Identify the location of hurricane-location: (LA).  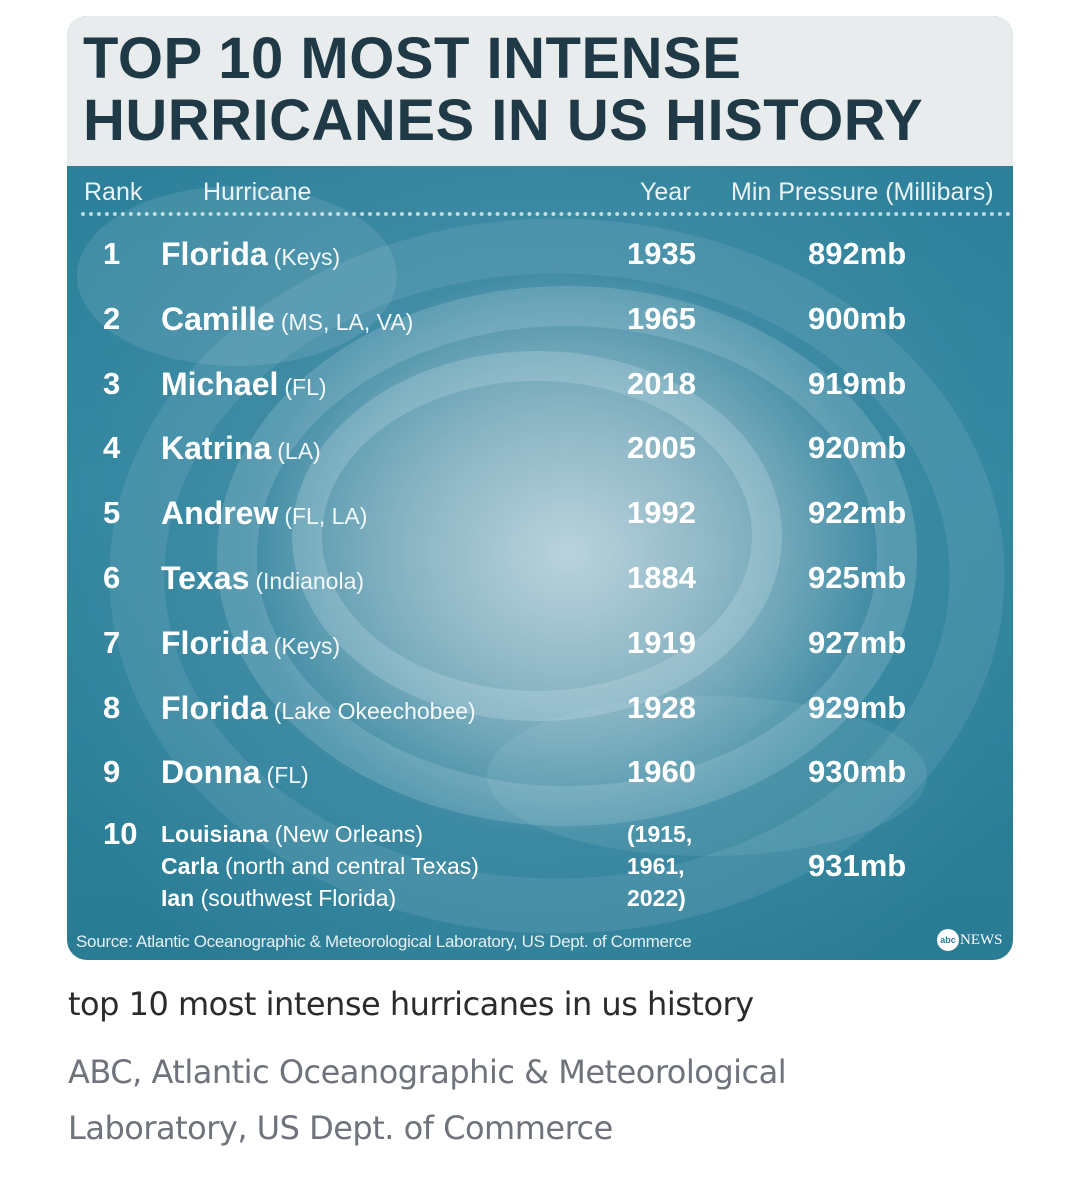
(299, 451).